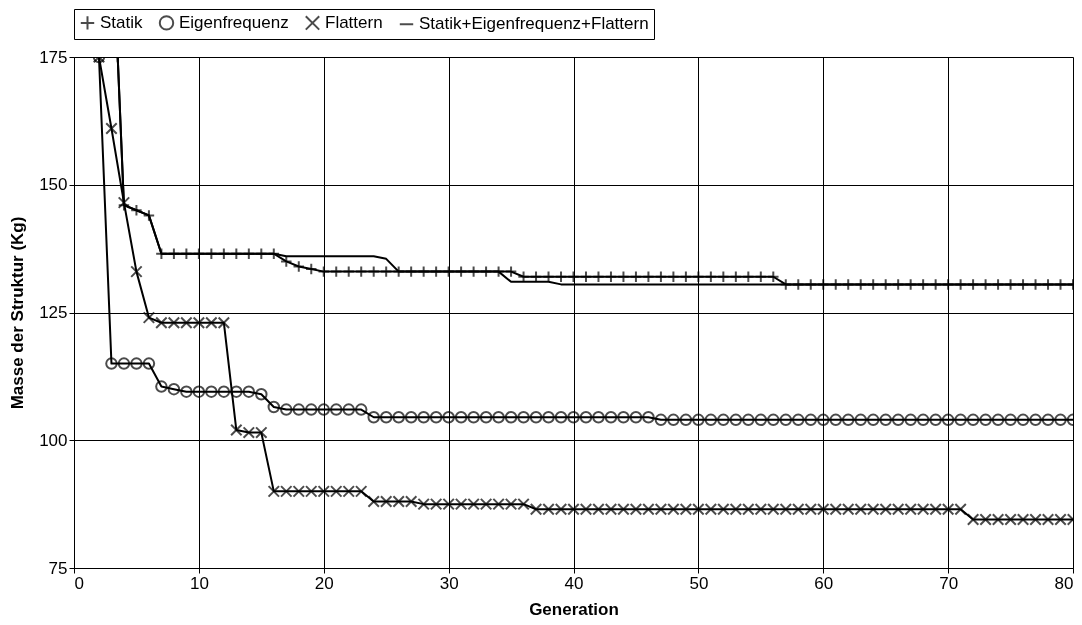 The image size is (1082, 625). What do you see at coordinates (354, 22) in the screenshot?
I see `legend-label: Flattern` at bounding box center [354, 22].